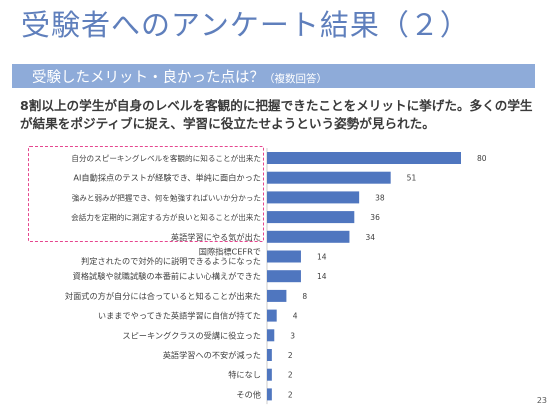 This screenshot has width=555, height=411. Describe the element at coordinates (212, 355) in the screenshot. I see `category-label: 英語学習への不安が減った` at that location.